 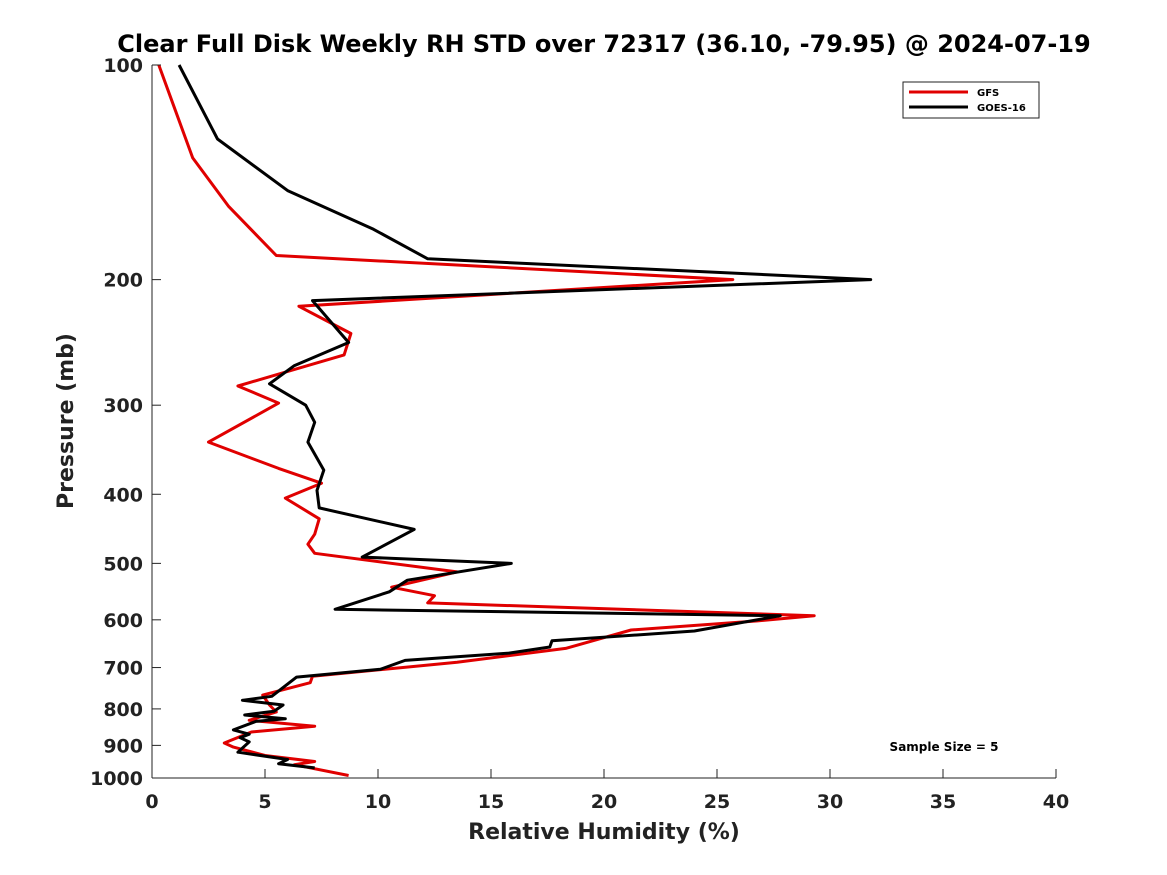 I want to click on x-tick-label: 10, so click(x=378, y=802).